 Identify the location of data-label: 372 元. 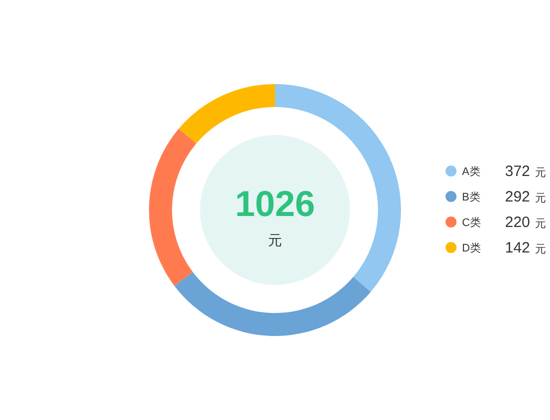
(525, 171).